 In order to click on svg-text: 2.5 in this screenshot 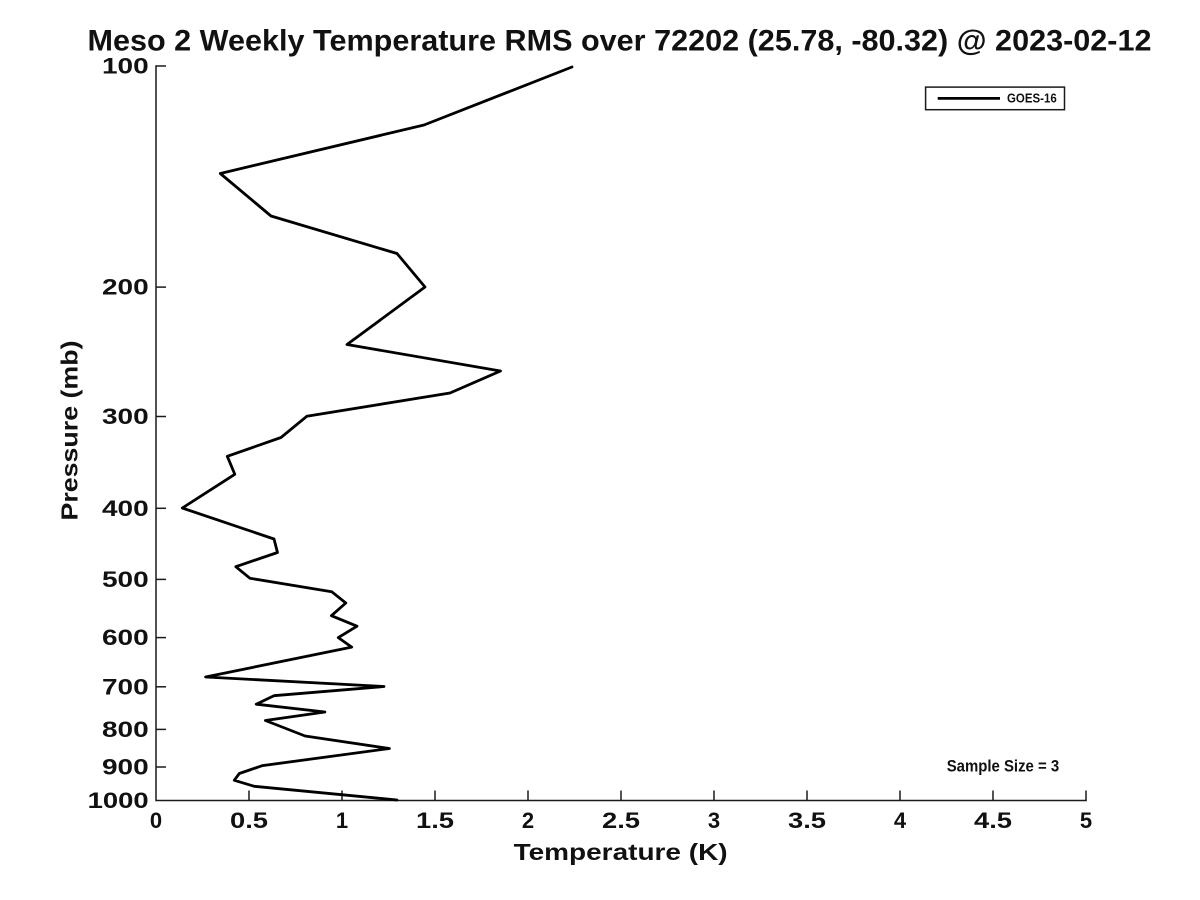, I will do `click(621, 820)`.